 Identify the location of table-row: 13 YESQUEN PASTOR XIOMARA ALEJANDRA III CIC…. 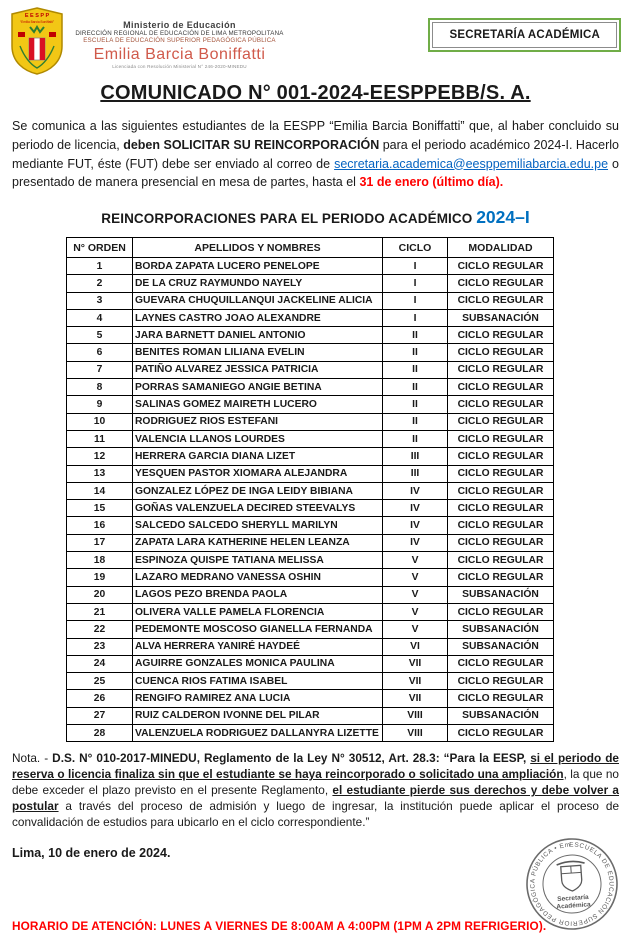
(310, 473).